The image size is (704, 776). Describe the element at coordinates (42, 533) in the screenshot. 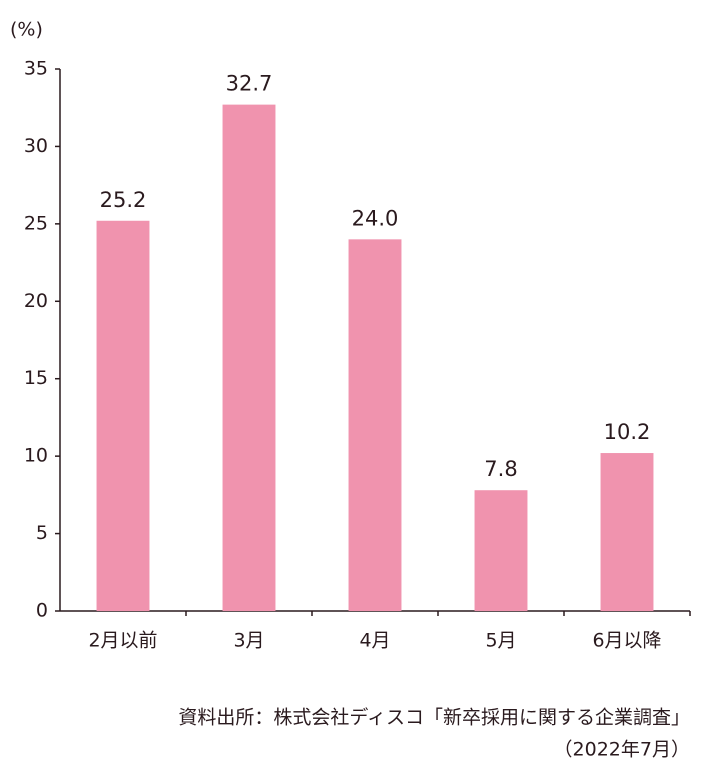

I see `y-tick-label: 5` at that location.